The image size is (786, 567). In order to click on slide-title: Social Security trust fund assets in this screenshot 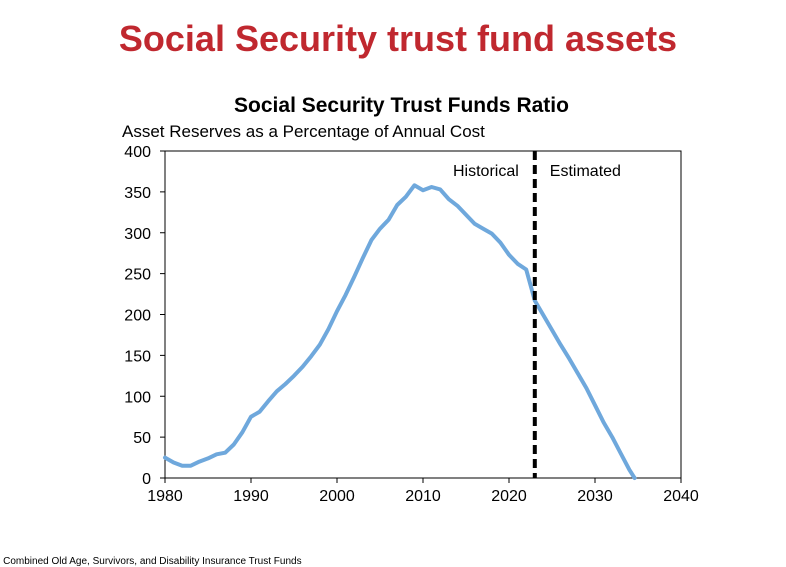, I will do `click(398, 38)`.